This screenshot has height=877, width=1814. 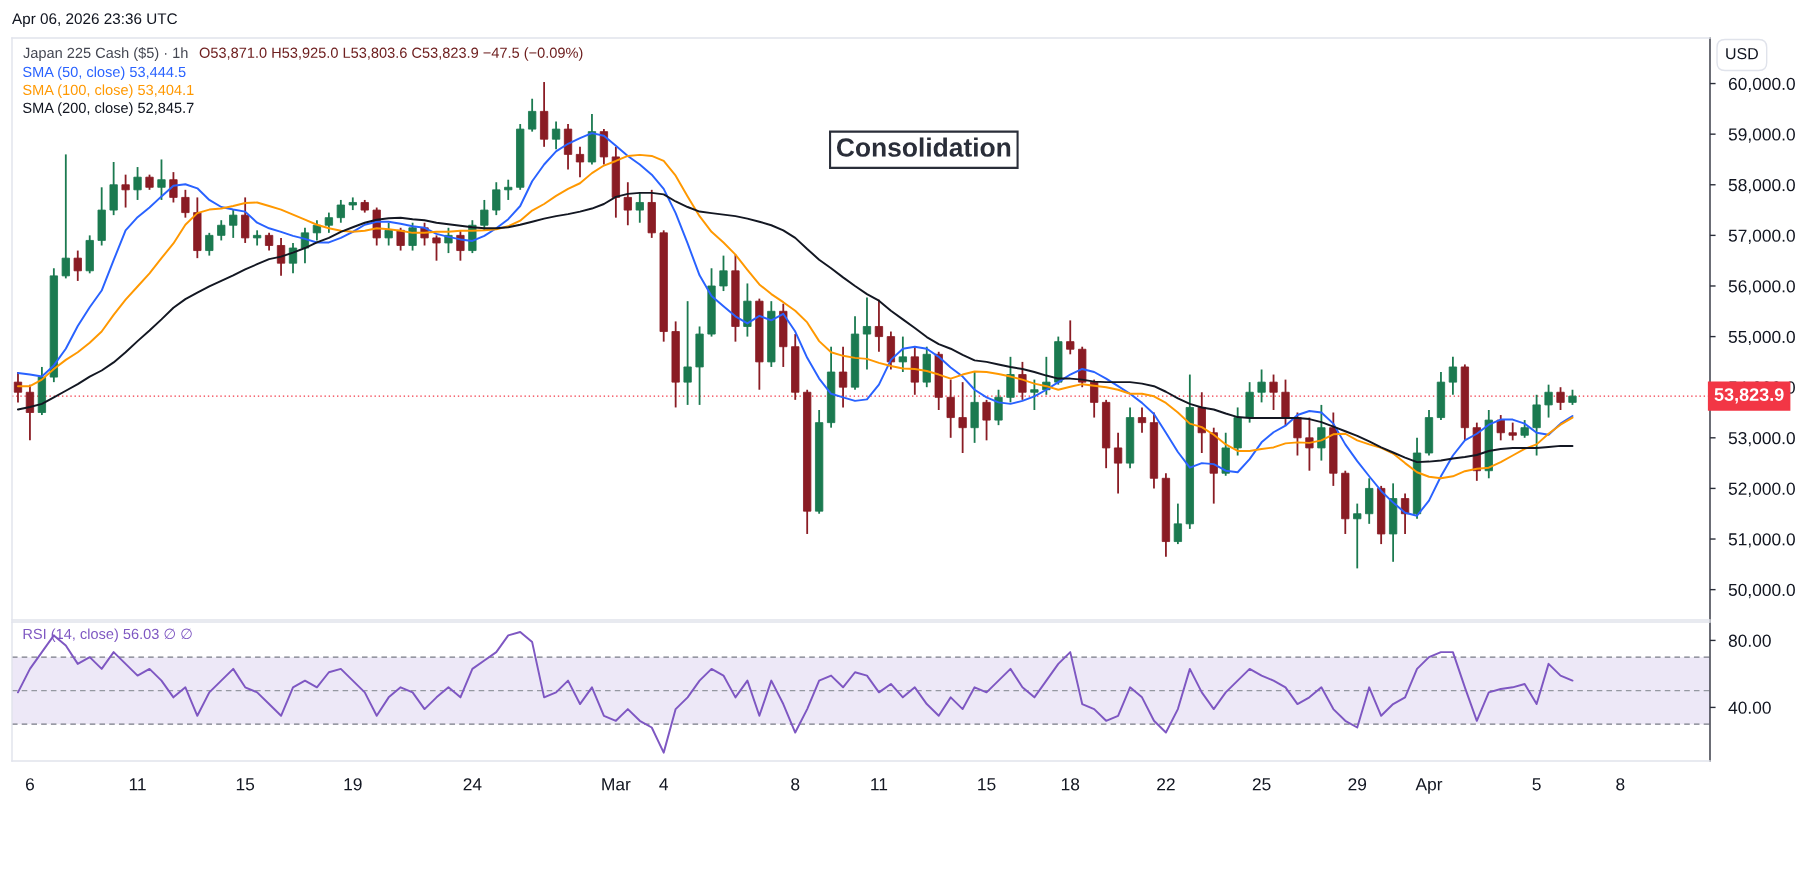 I want to click on y-tick-label: 50,000.0, so click(x=1761, y=591).